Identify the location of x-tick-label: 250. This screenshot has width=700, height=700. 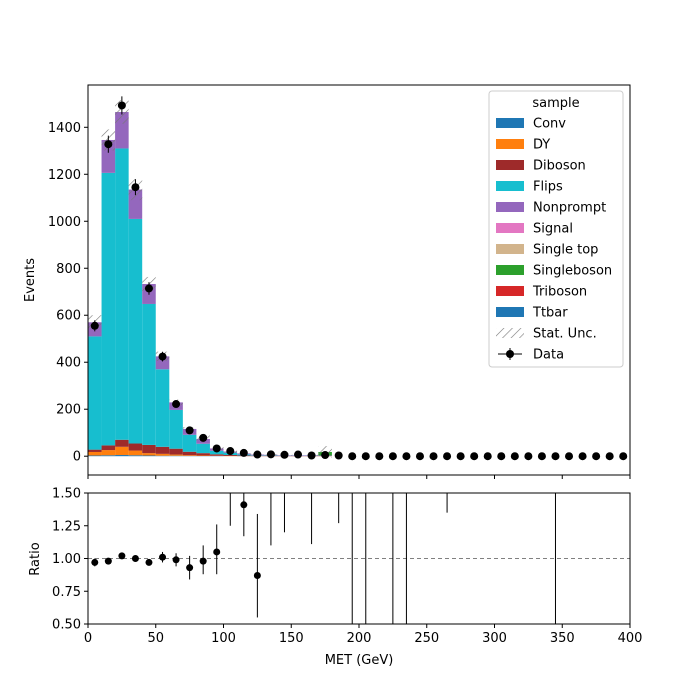
(426, 638).